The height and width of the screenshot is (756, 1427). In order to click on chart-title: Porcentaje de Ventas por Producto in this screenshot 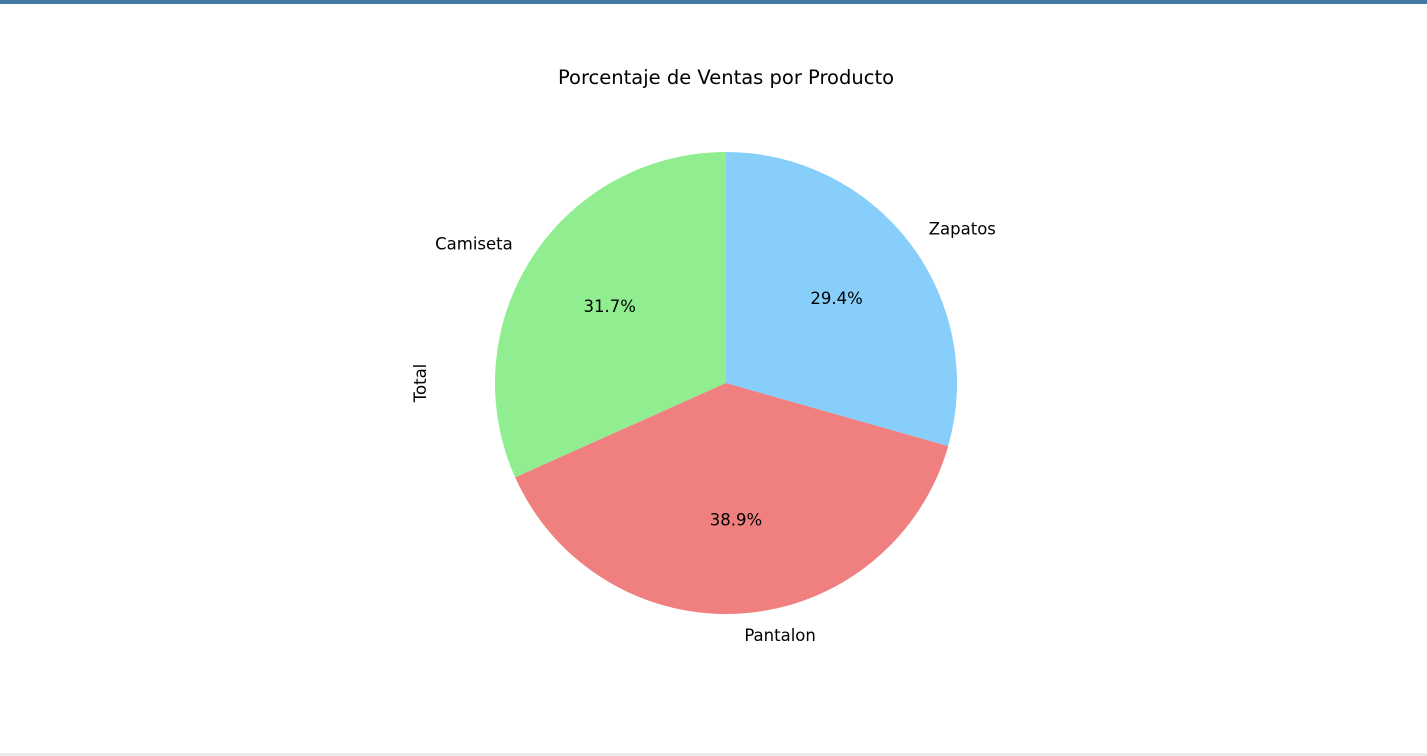, I will do `click(726, 77)`.